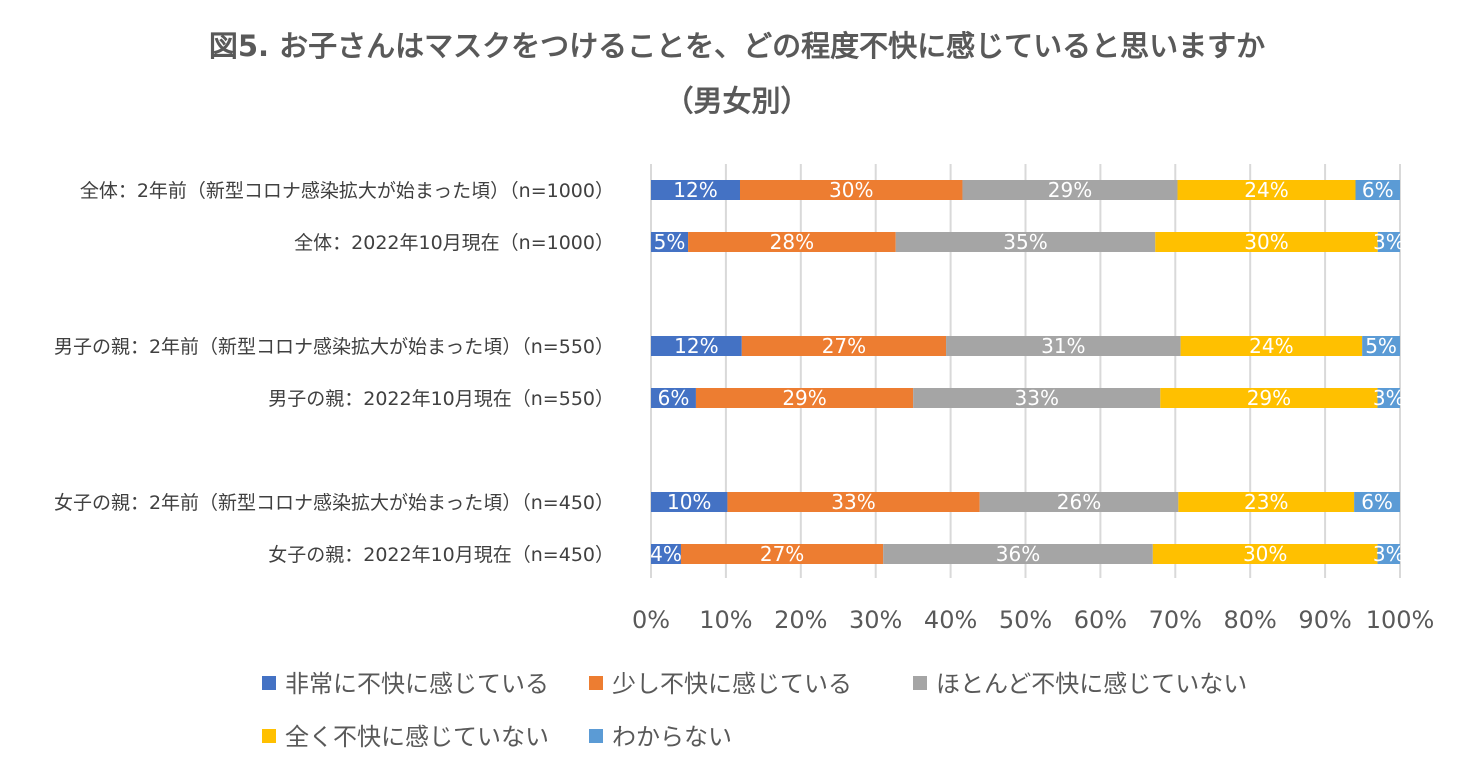  Describe the element at coordinates (417, 737) in the screenshot. I see `legend-label: 全く不快に感じていない` at that location.